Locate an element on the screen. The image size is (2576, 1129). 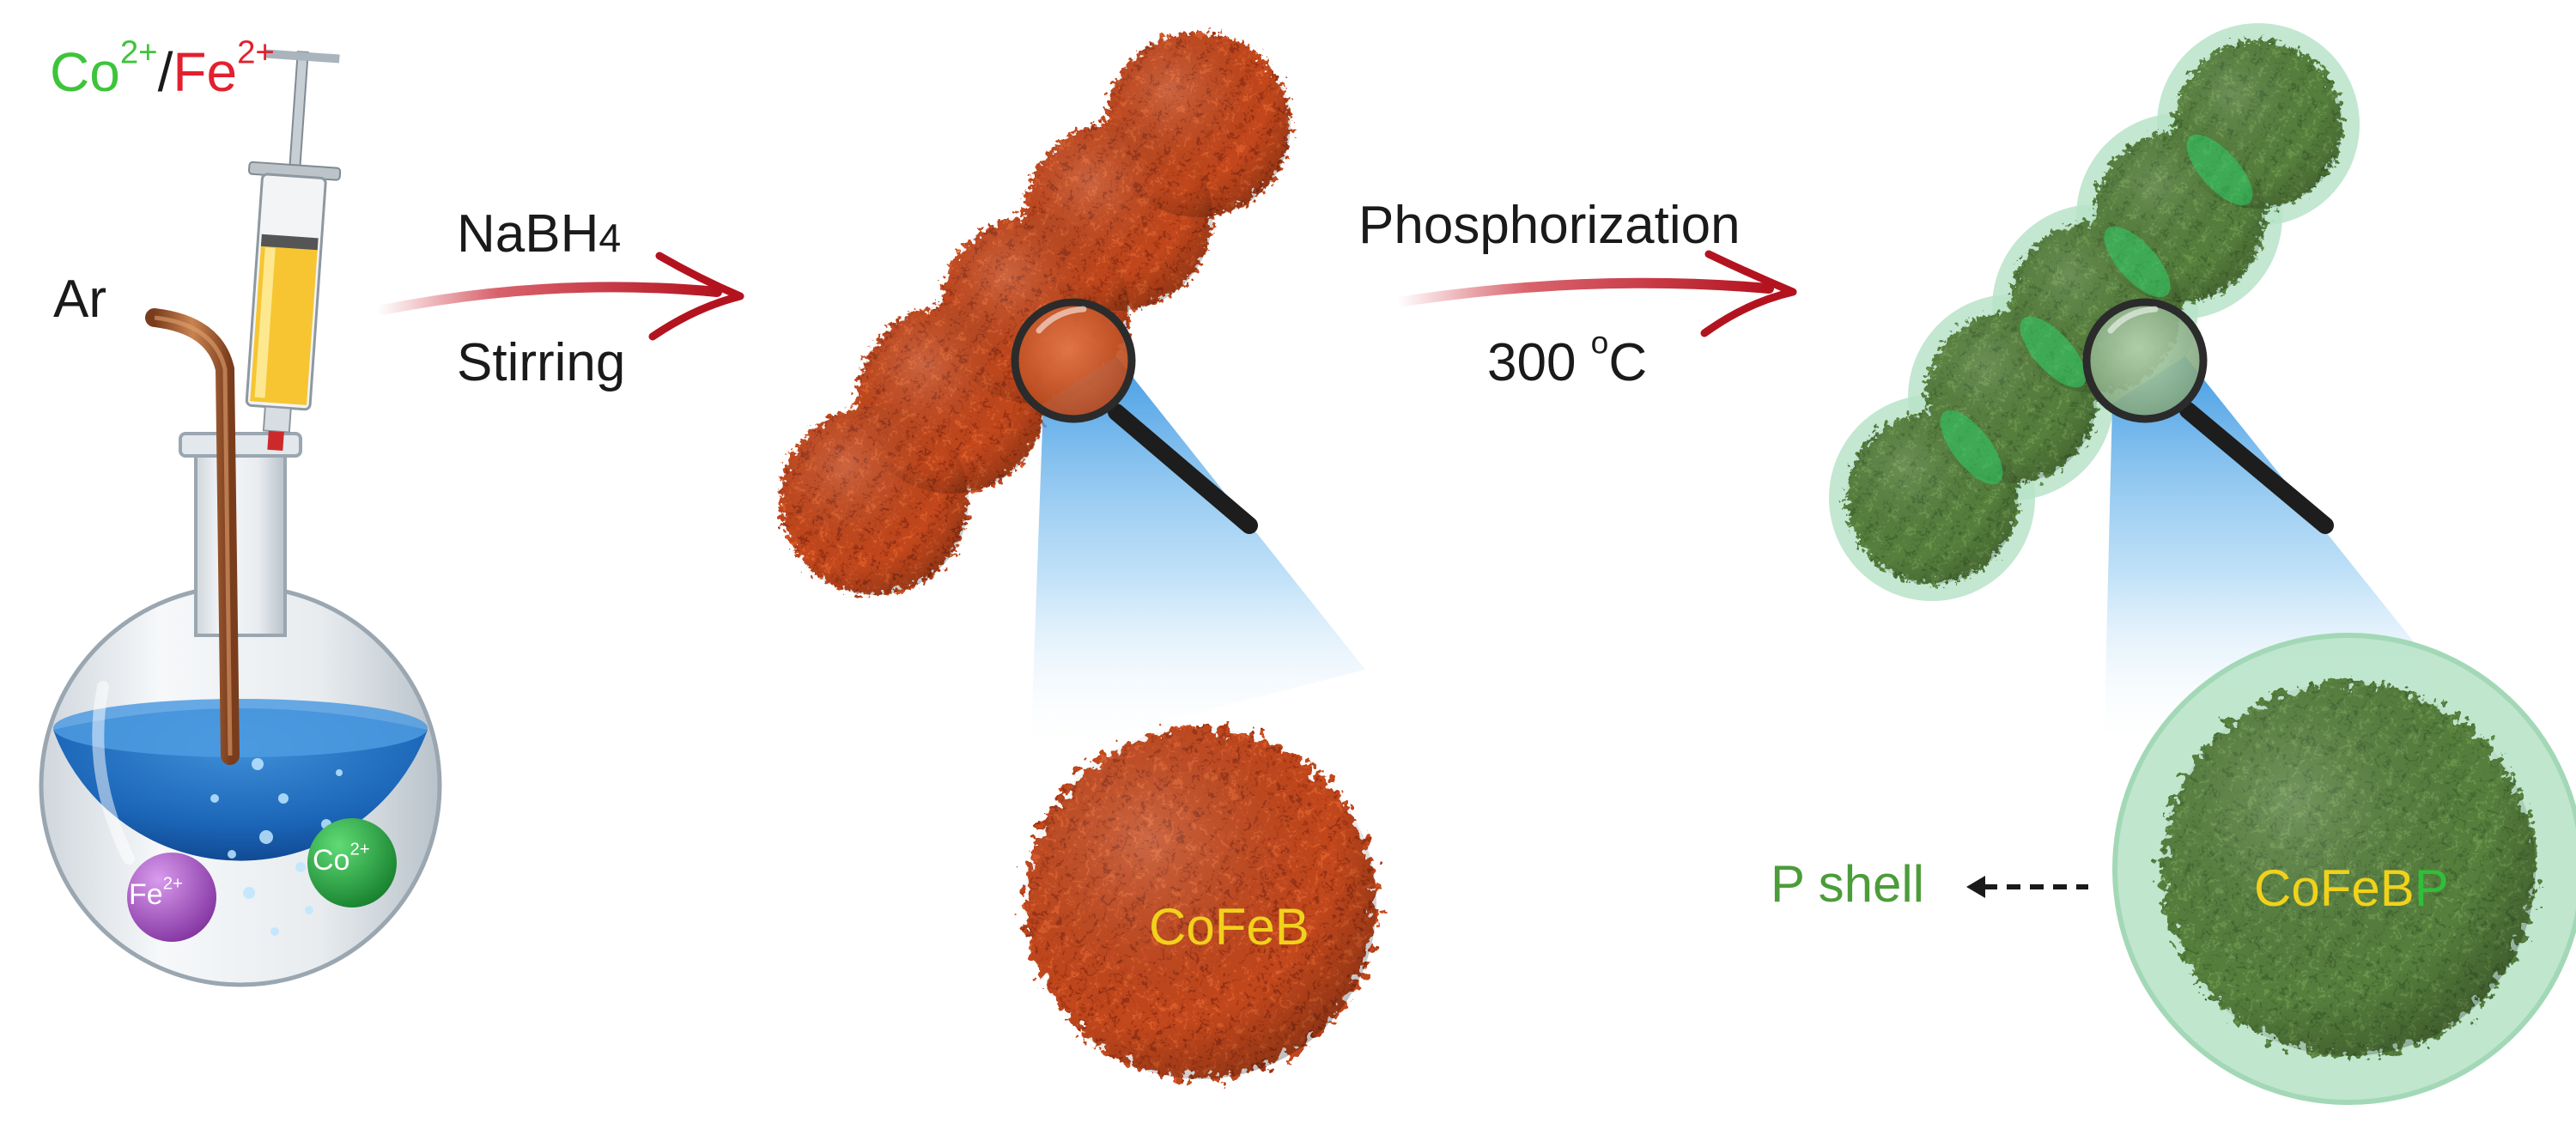
co-ion-label: Co2+ is located at coordinates (342, 859).